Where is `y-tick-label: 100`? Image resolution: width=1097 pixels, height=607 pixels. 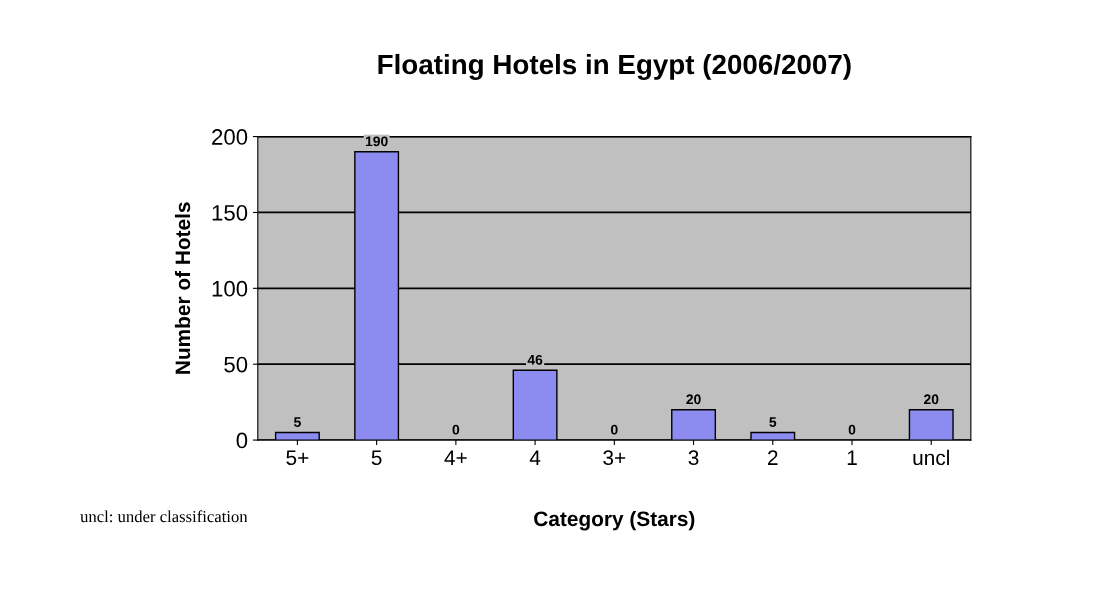
y-tick-label: 100 is located at coordinates (230, 288).